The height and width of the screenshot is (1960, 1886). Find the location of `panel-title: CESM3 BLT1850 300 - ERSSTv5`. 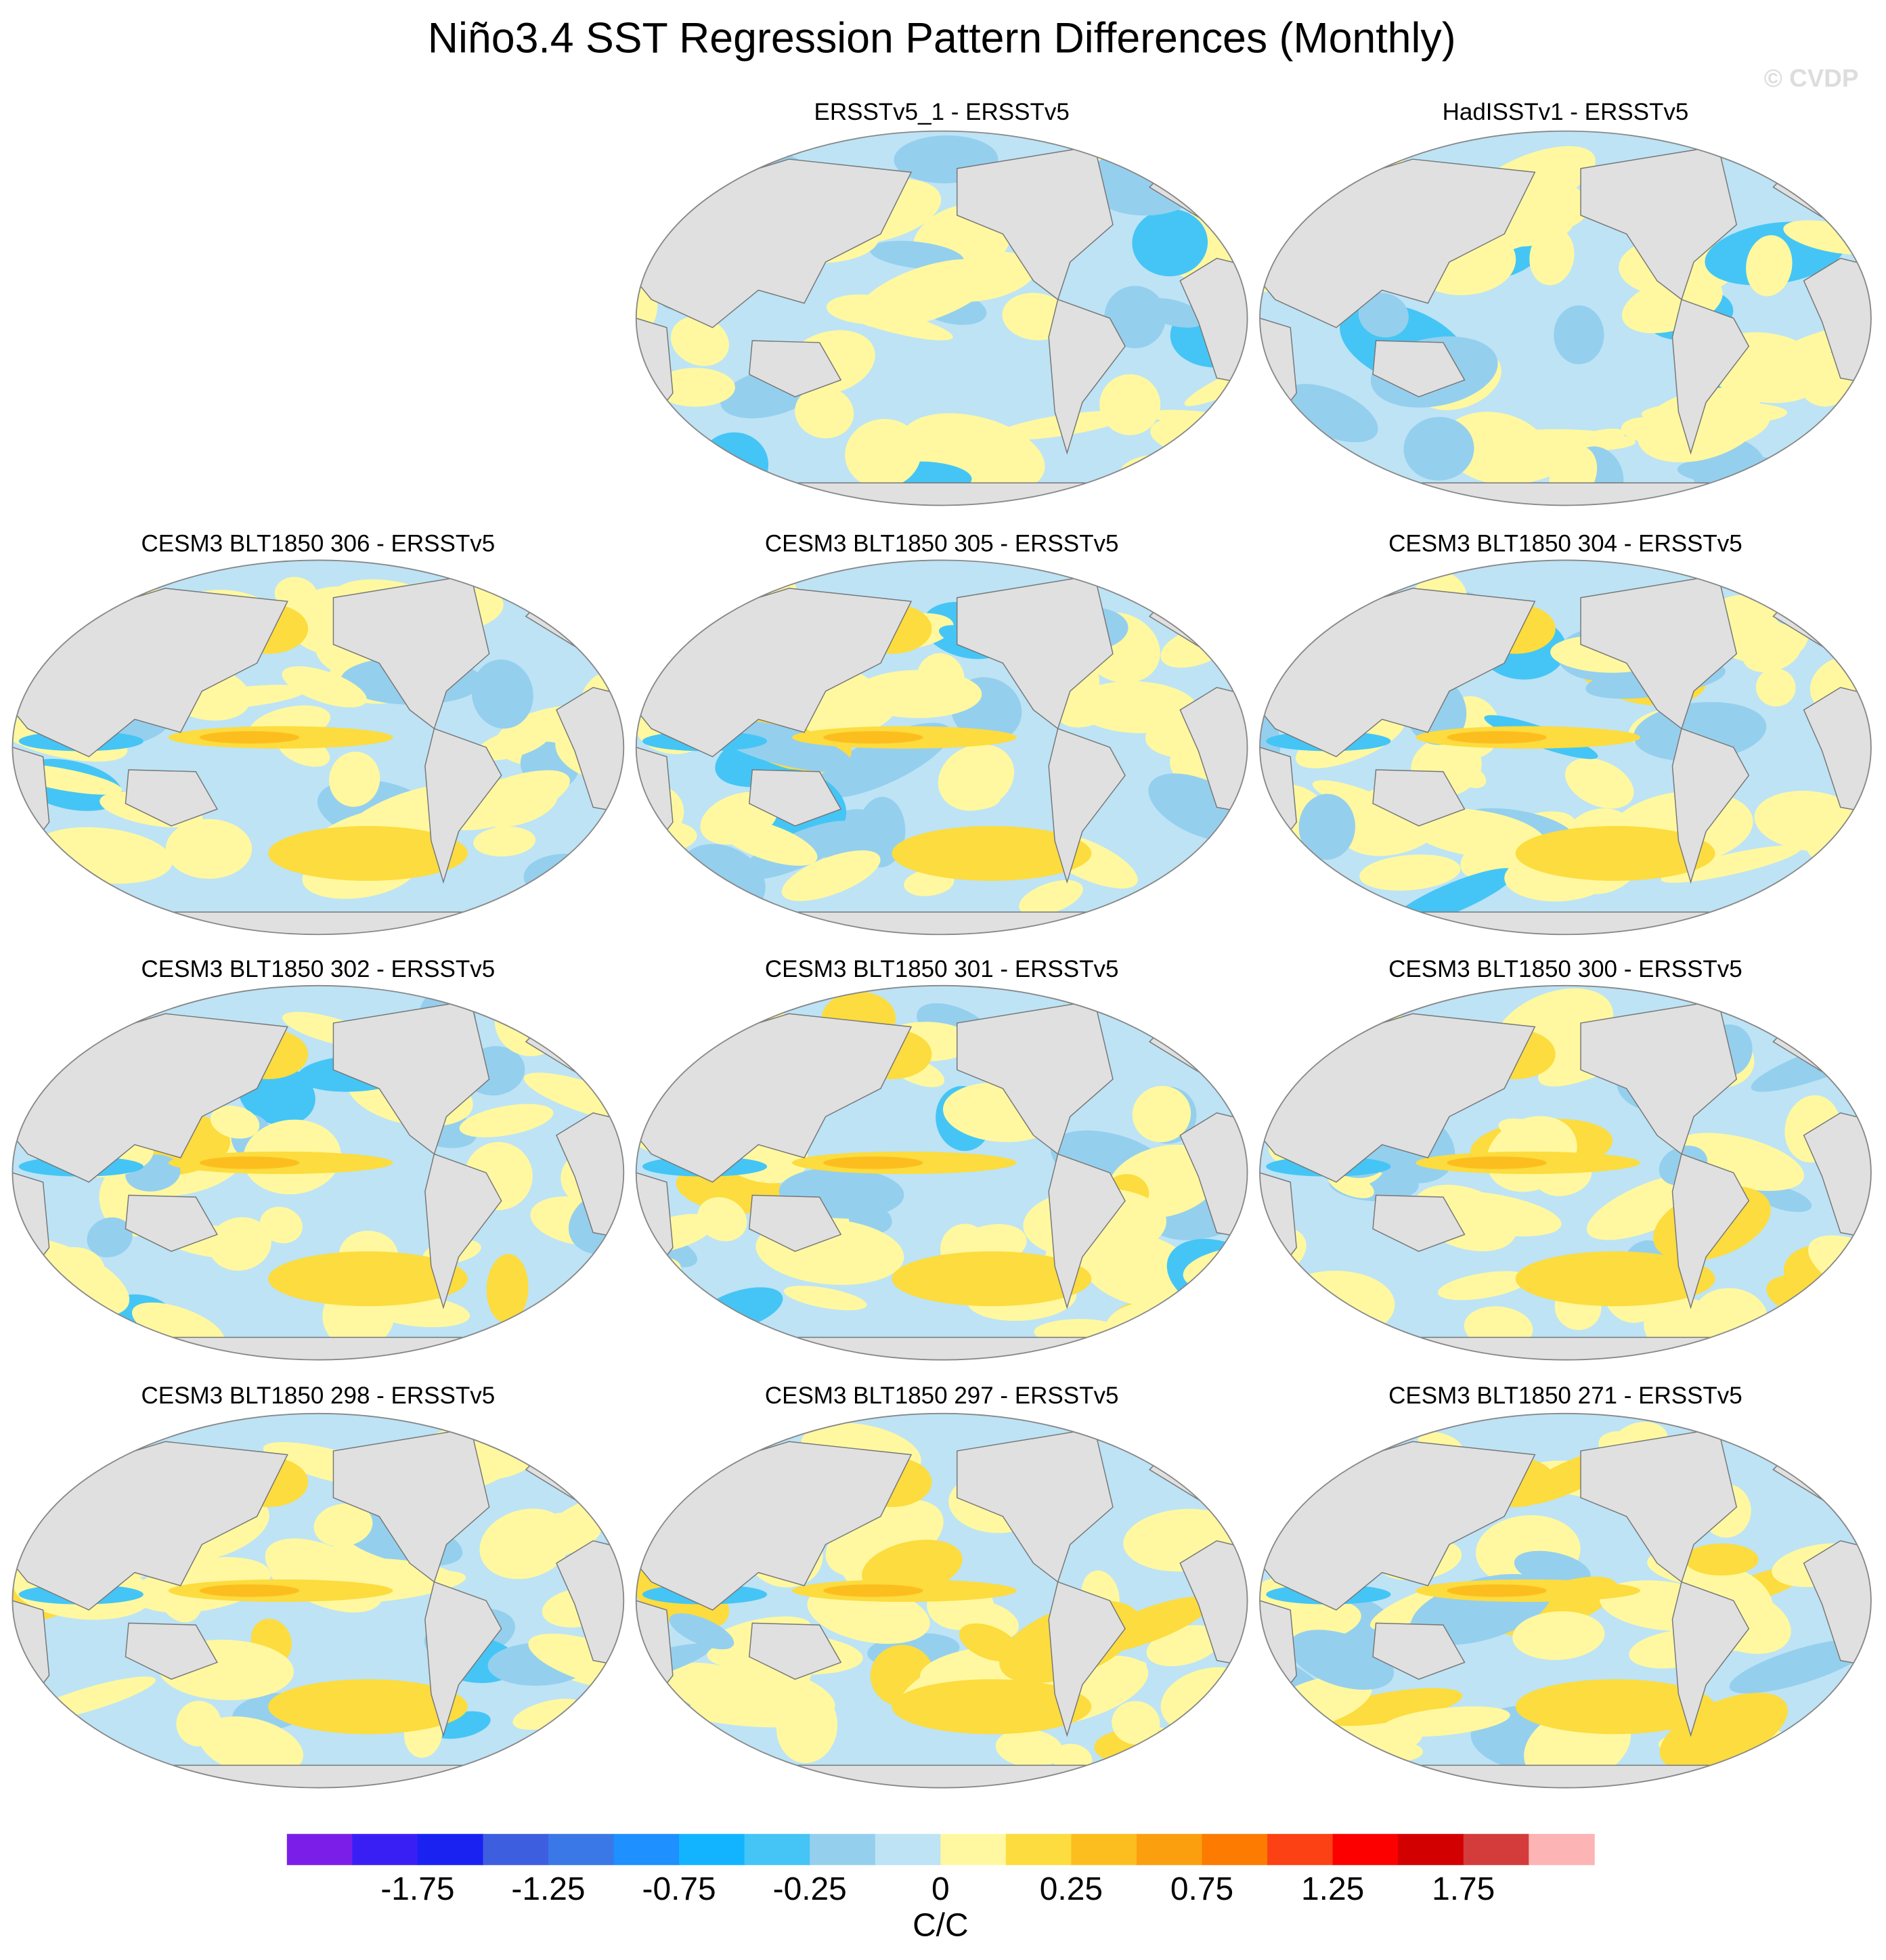

panel-title: CESM3 BLT1850 300 - ERSSTv5 is located at coordinates (1565, 969).